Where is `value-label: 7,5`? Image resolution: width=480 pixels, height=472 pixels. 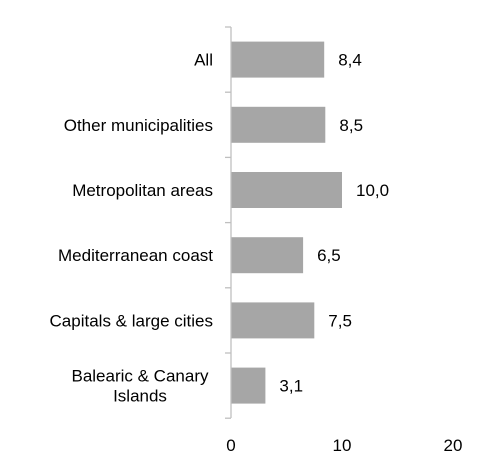 value-label: 7,5 is located at coordinates (340, 320).